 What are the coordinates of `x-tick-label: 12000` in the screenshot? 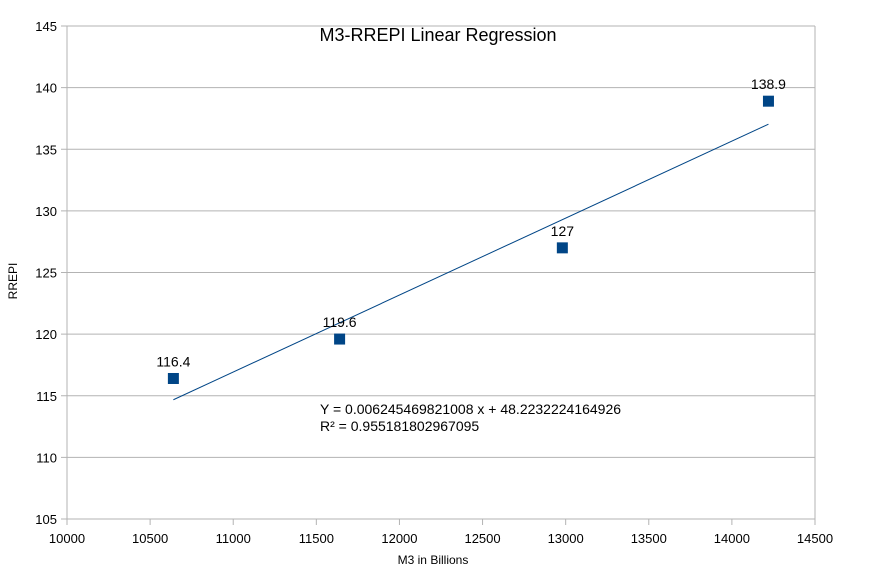 It's located at (399, 538).